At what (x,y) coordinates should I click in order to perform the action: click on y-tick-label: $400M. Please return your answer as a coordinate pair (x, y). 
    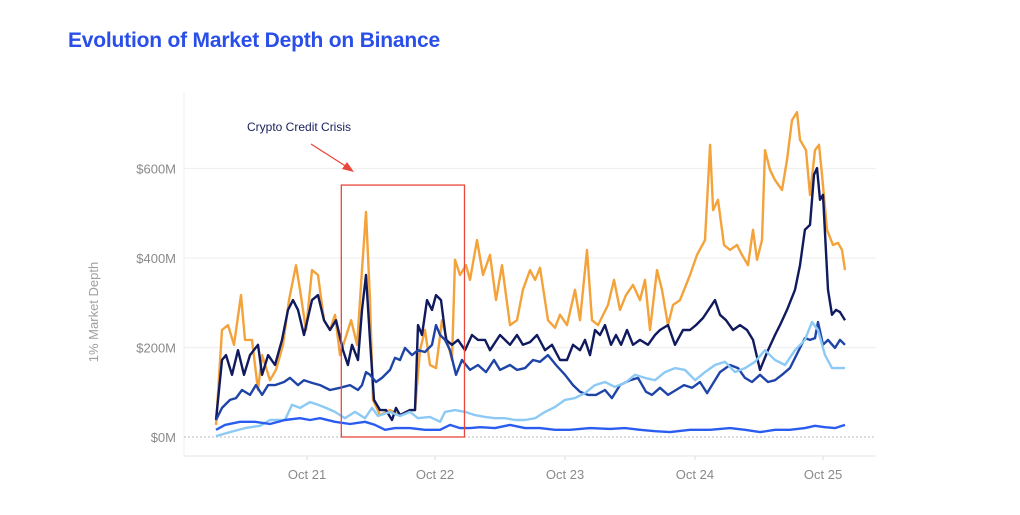
    Looking at the image, I should click on (156, 258).